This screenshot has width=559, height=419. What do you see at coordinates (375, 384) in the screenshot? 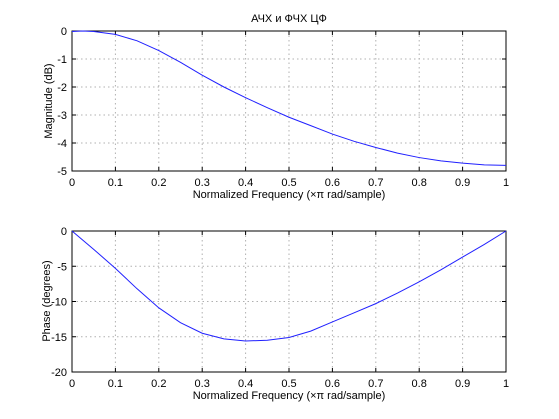
I see `phase-x-tick-label: 0.7` at bounding box center [375, 384].